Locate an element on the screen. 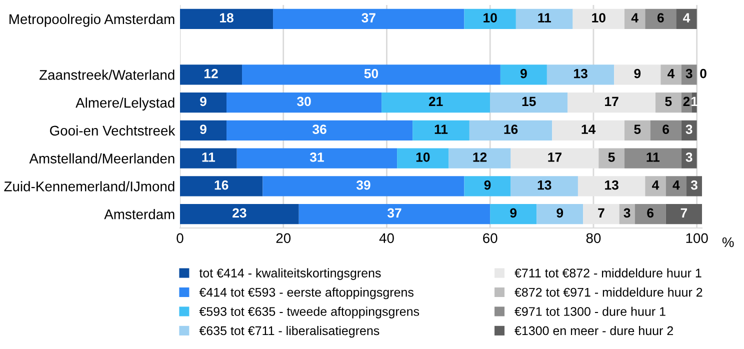 The height and width of the screenshot is (349, 744). data-label: 14 is located at coordinates (589, 129).